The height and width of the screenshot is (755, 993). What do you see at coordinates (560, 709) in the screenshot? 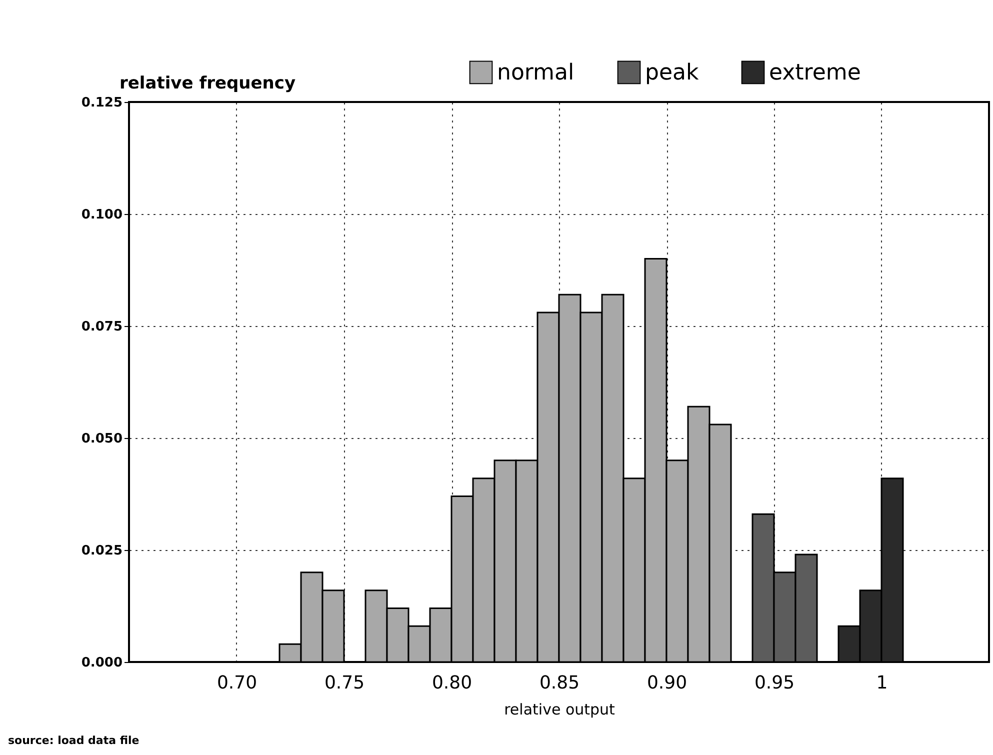
I see `x-axis-title: relative output` at bounding box center [560, 709].